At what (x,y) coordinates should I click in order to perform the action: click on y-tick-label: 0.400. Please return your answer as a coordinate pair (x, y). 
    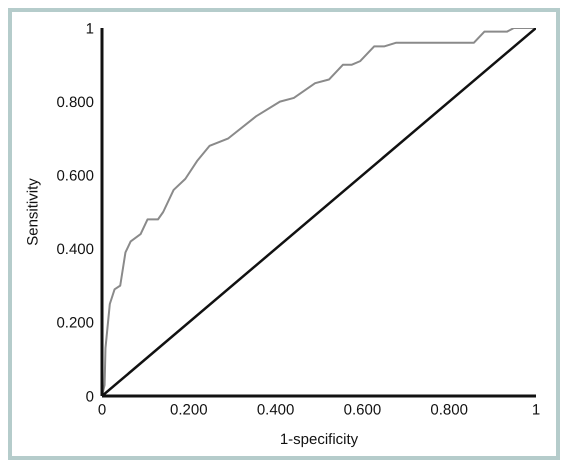
    Looking at the image, I should click on (75, 249).